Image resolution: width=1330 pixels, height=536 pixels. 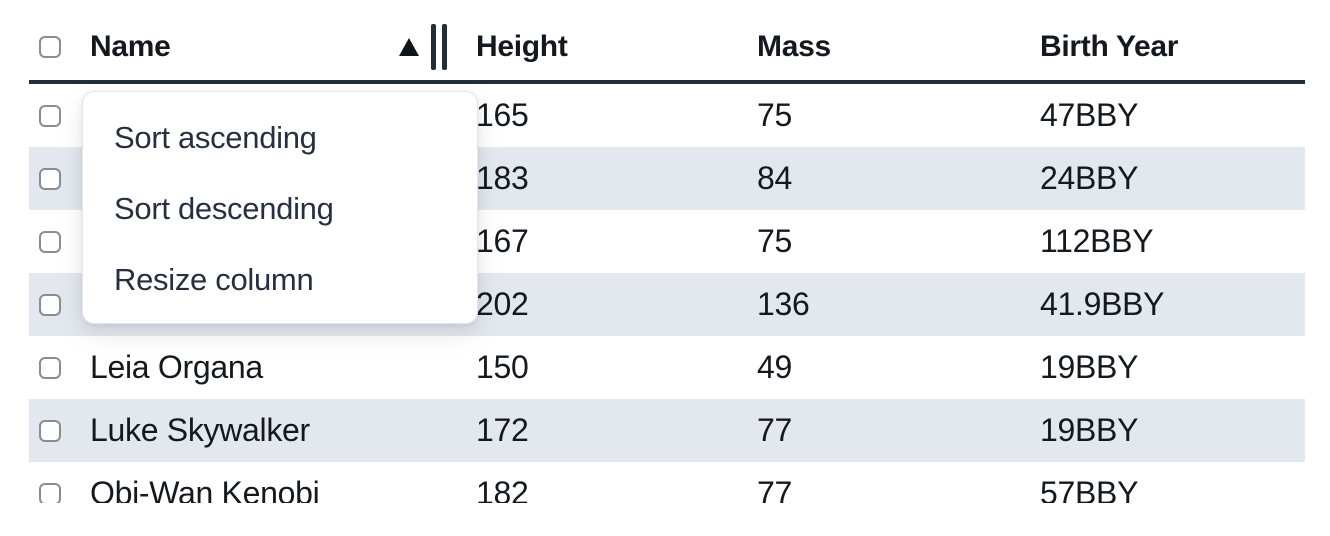 What do you see at coordinates (1102, 304) in the screenshot?
I see `cell-birth-year: 41.9BBY` at bounding box center [1102, 304].